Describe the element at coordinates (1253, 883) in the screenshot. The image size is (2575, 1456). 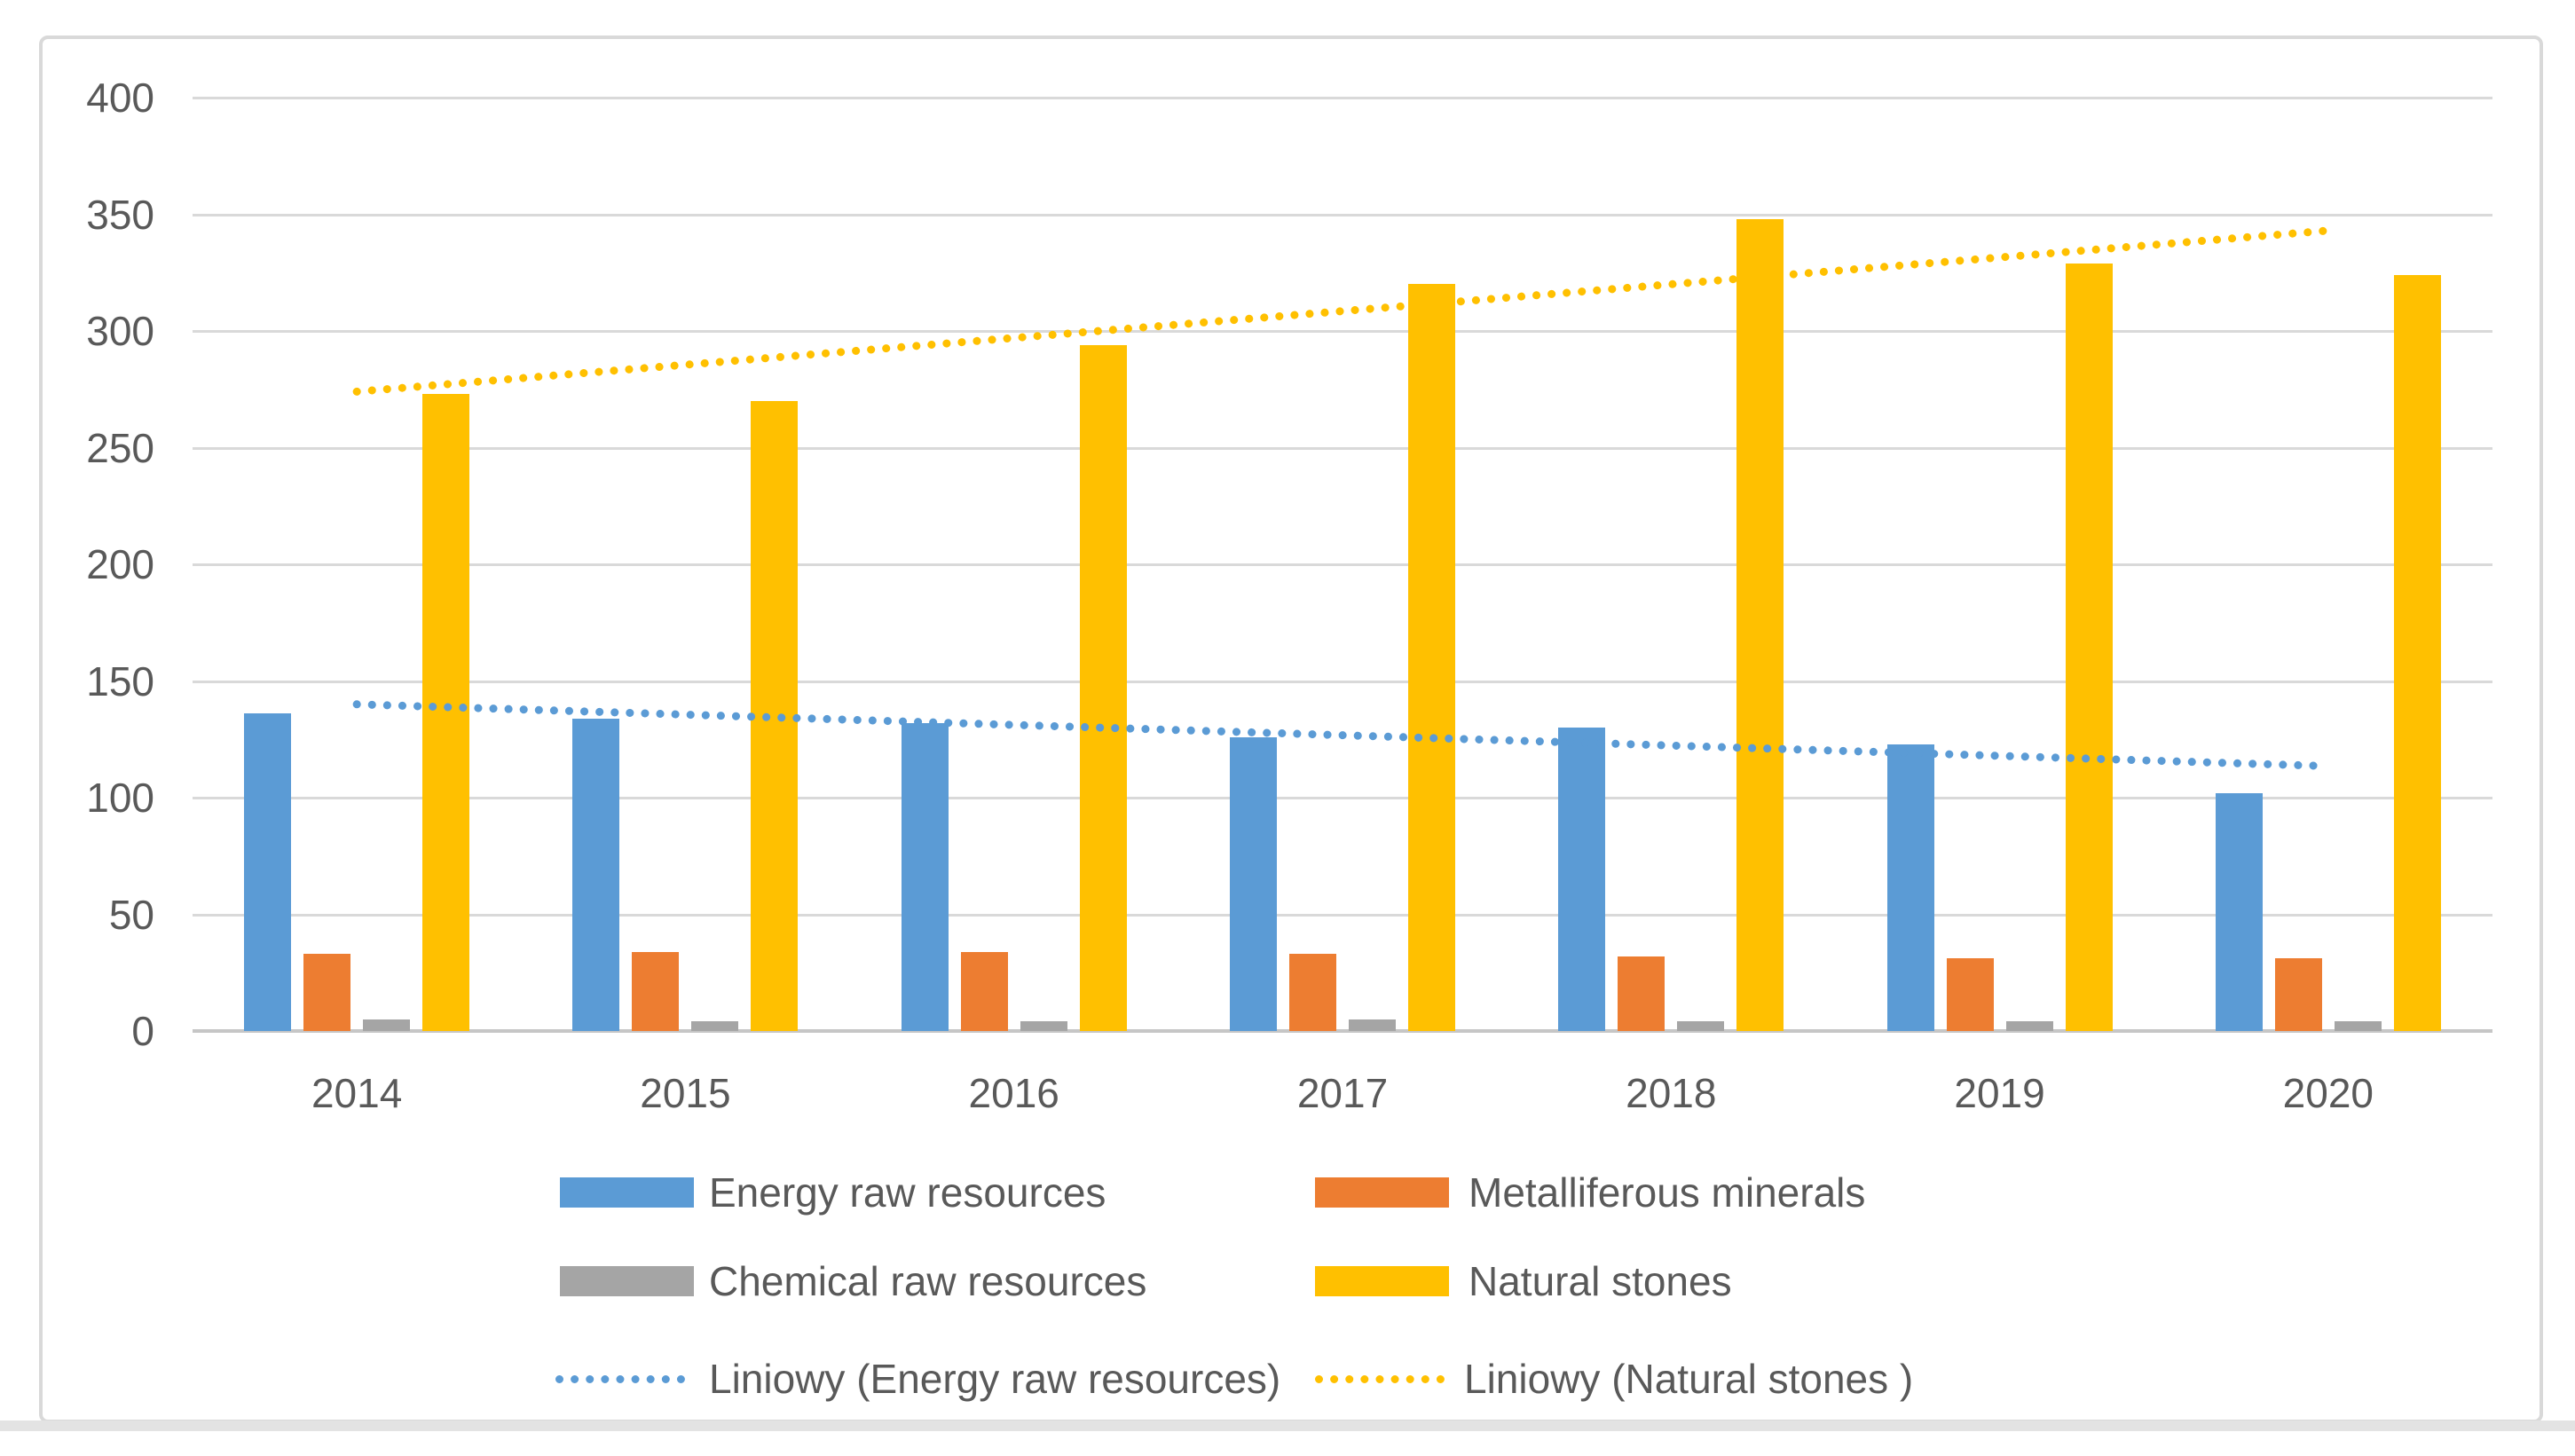
I see `bar-energy-raw-resources-2017` at that location.